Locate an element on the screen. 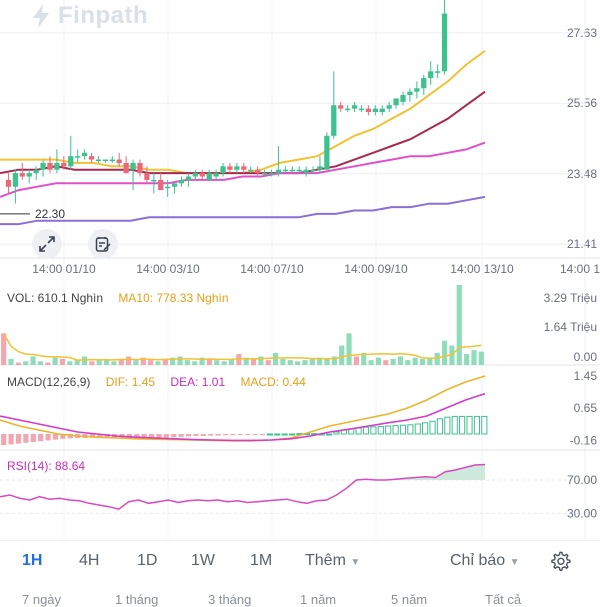 The image size is (600, 607). ma-line-maroon is located at coordinates (243, 132).